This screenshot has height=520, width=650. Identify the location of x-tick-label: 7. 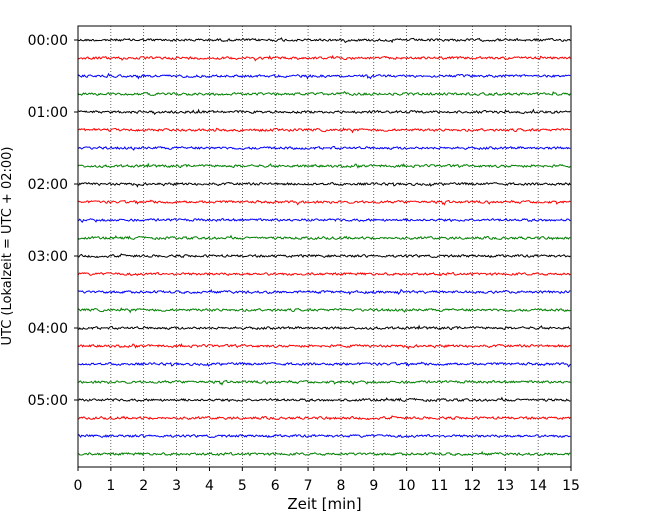
(308, 486).